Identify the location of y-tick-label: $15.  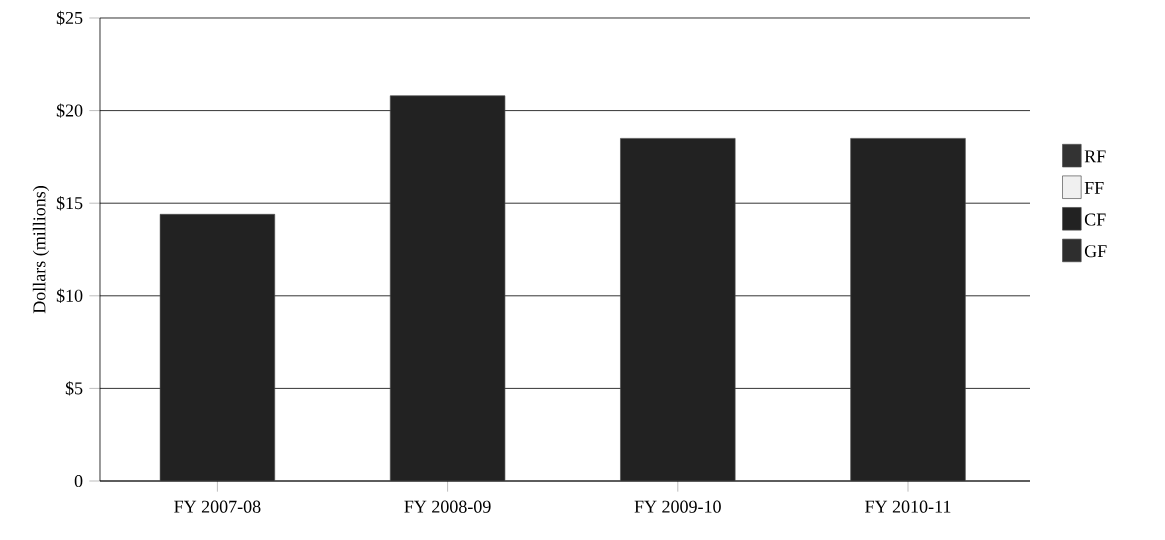
(69, 203).